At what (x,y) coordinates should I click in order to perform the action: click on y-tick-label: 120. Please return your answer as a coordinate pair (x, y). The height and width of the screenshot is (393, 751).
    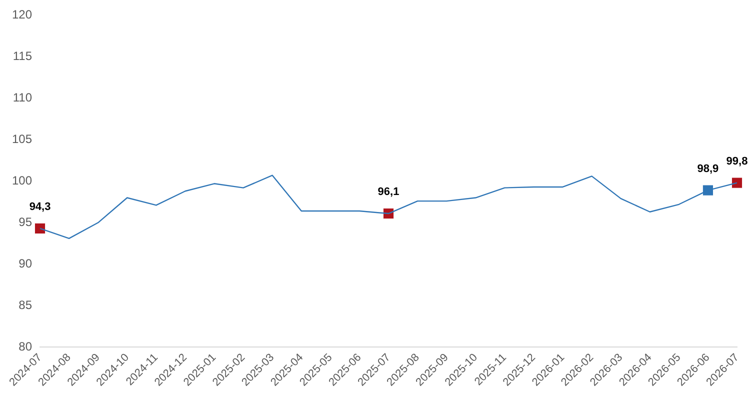
    Looking at the image, I should click on (22, 15).